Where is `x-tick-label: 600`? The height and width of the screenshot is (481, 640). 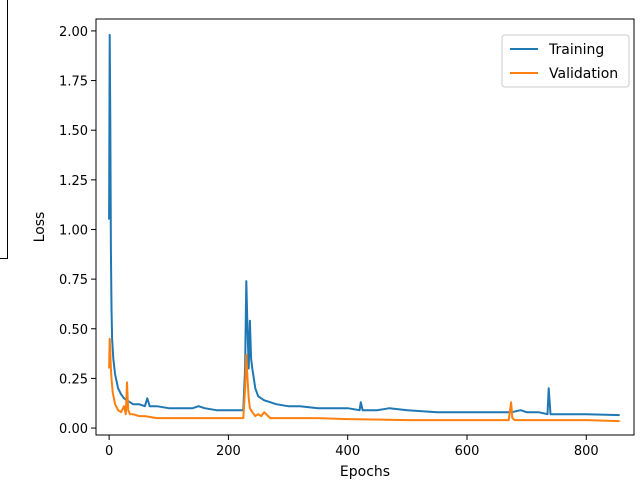
x-tick-label: 600 is located at coordinates (467, 451).